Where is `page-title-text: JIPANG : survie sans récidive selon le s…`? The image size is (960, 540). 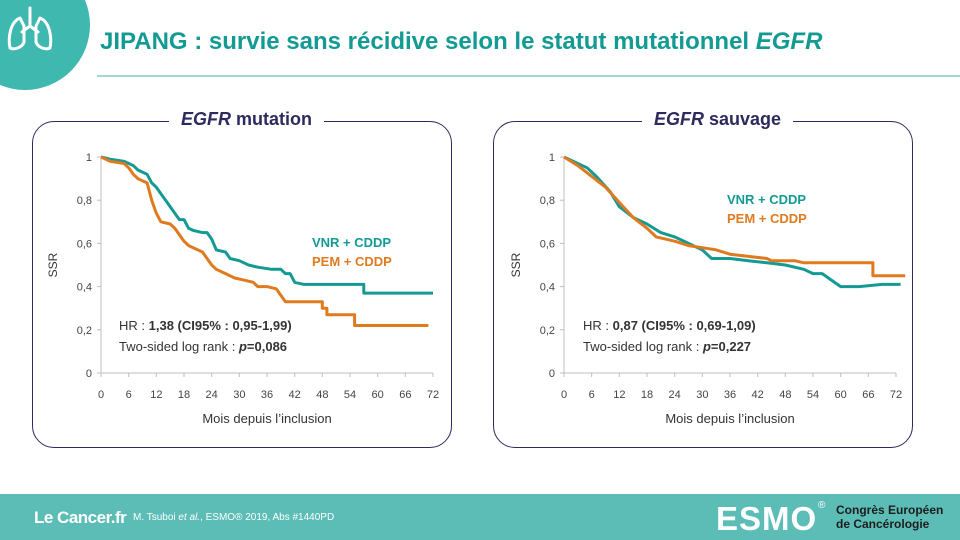 page-title-text: JIPANG : survie sans récidive selon le s… is located at coordinates (428, 41).